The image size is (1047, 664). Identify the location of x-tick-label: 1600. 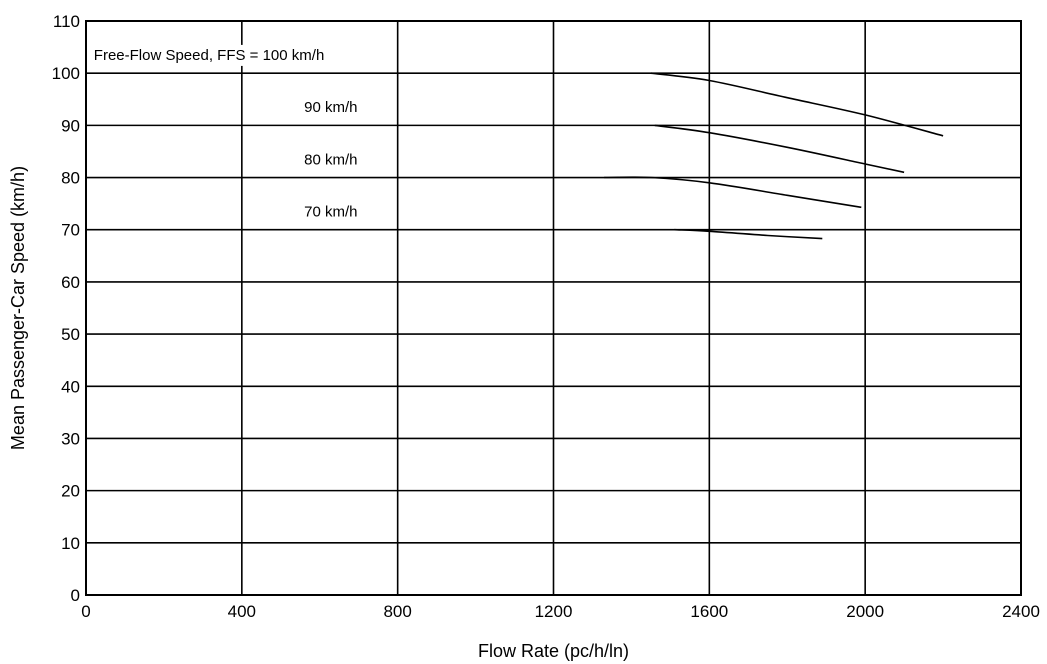
(709, 611).